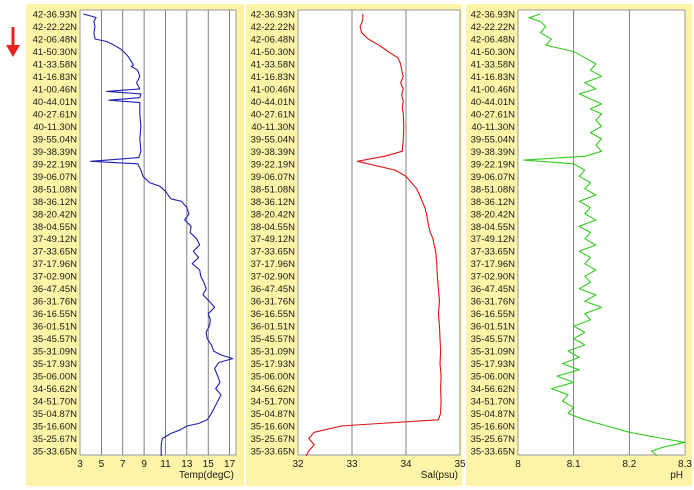 This screenshot has height=490, width=694. Describe the element at coordinates (676, 475) in the screenshot. I see `x-axis-label: pH` at that location.